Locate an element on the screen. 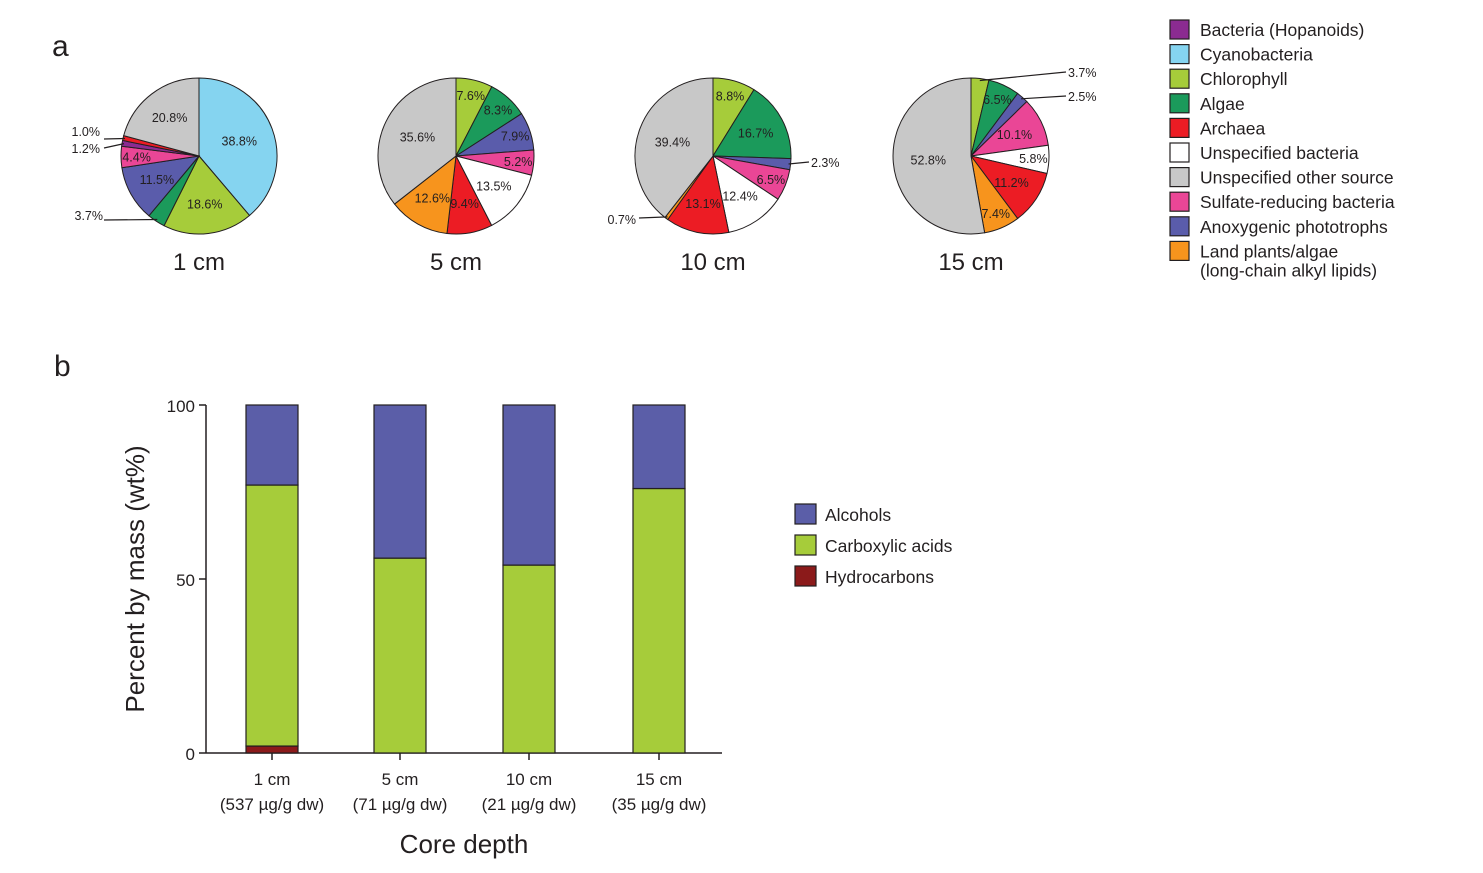 Image resolution: width=1483 pixels, height=873 pixels. slice-label: 5.8% is located at coordinates (1033, 159).